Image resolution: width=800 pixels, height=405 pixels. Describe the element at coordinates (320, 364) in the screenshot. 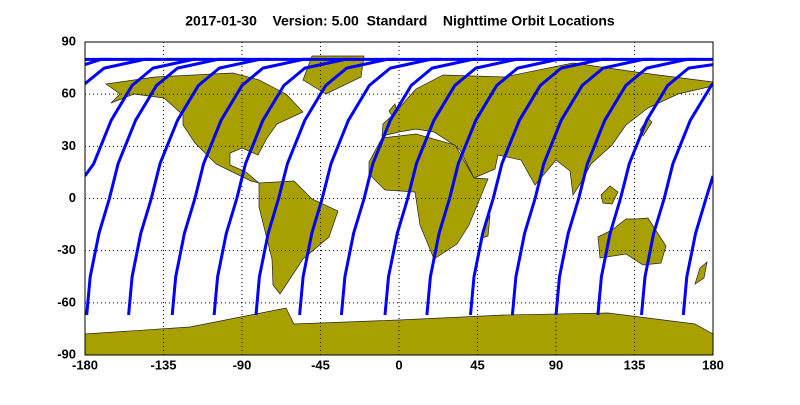

I see `x-tick-label: -45` at that location.